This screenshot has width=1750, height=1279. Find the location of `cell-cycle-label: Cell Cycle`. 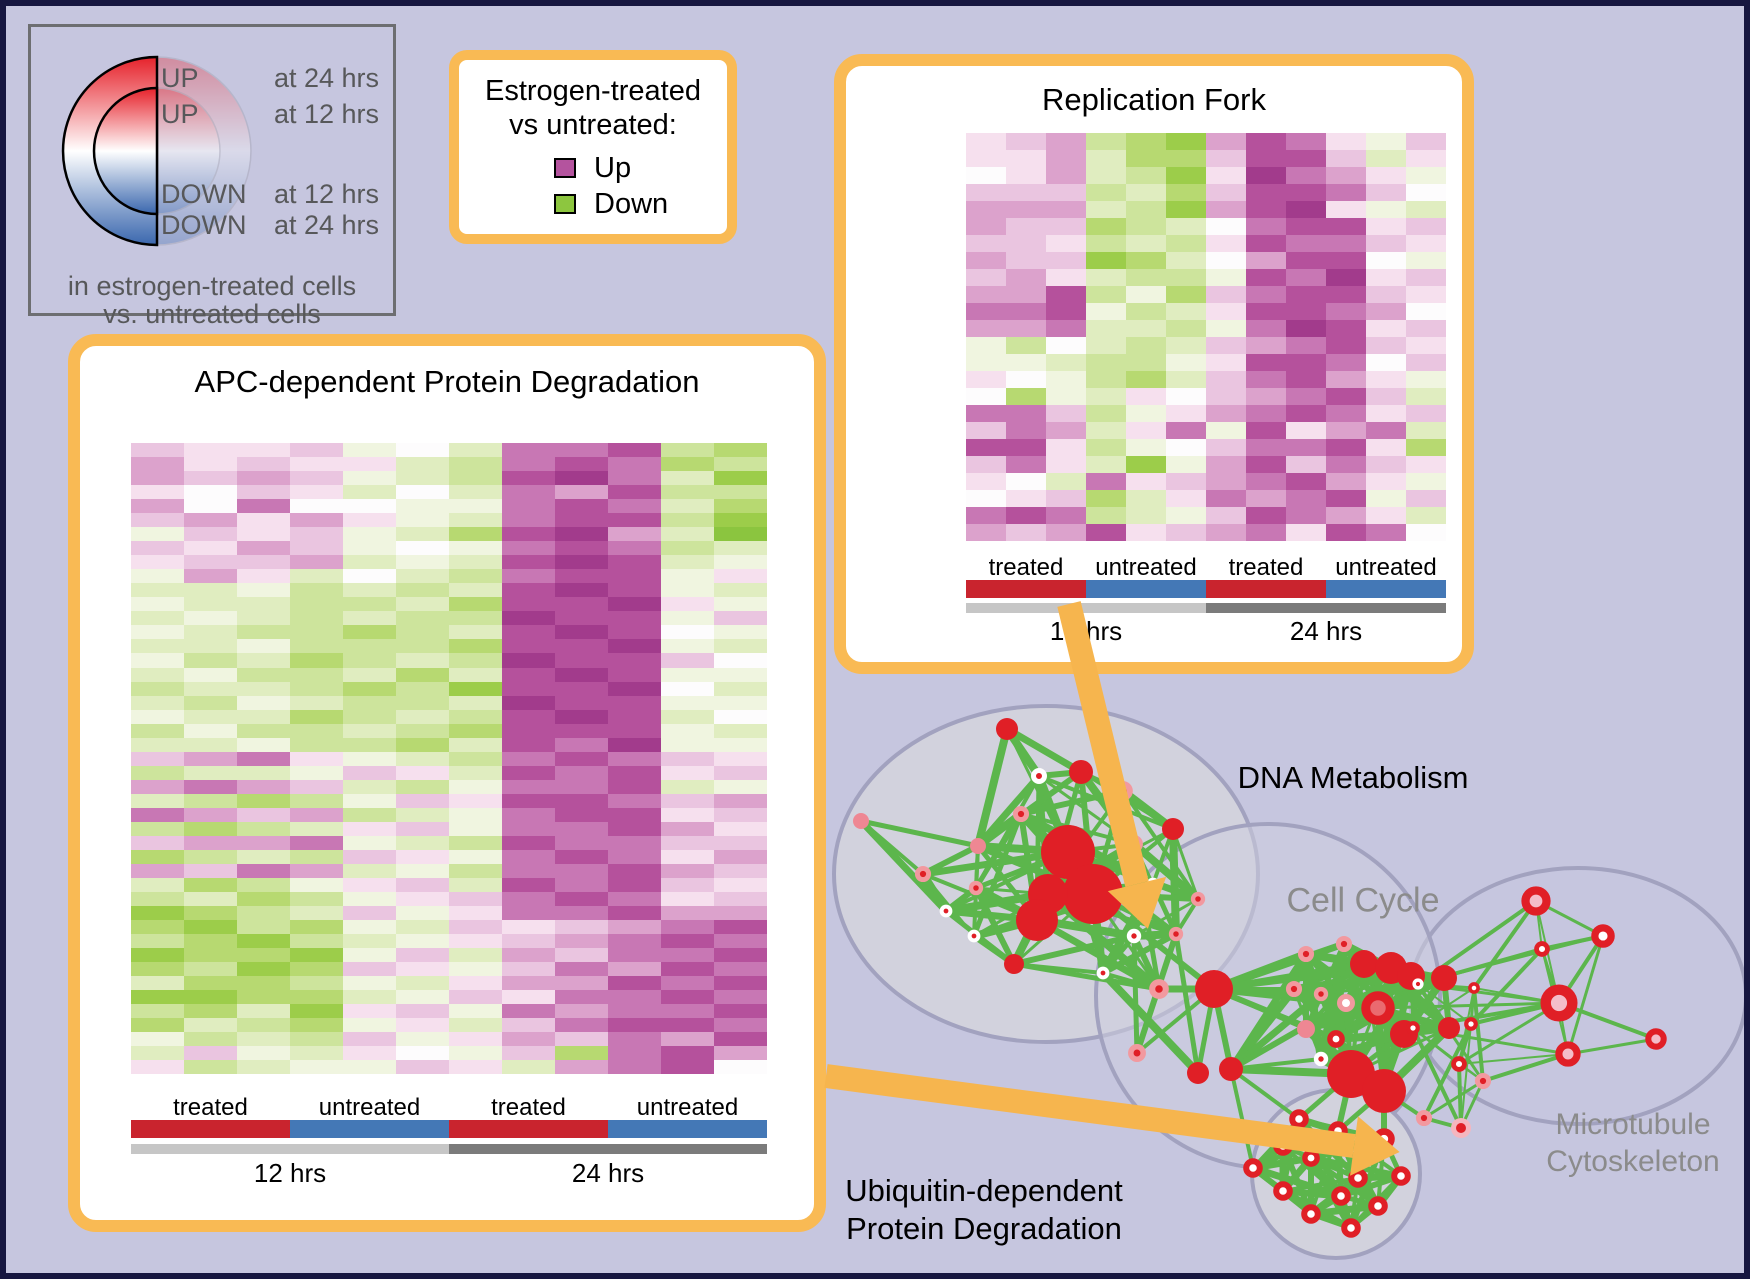

cell-cycle-label: Cell Cycle is located at coordinates (1362, 901).